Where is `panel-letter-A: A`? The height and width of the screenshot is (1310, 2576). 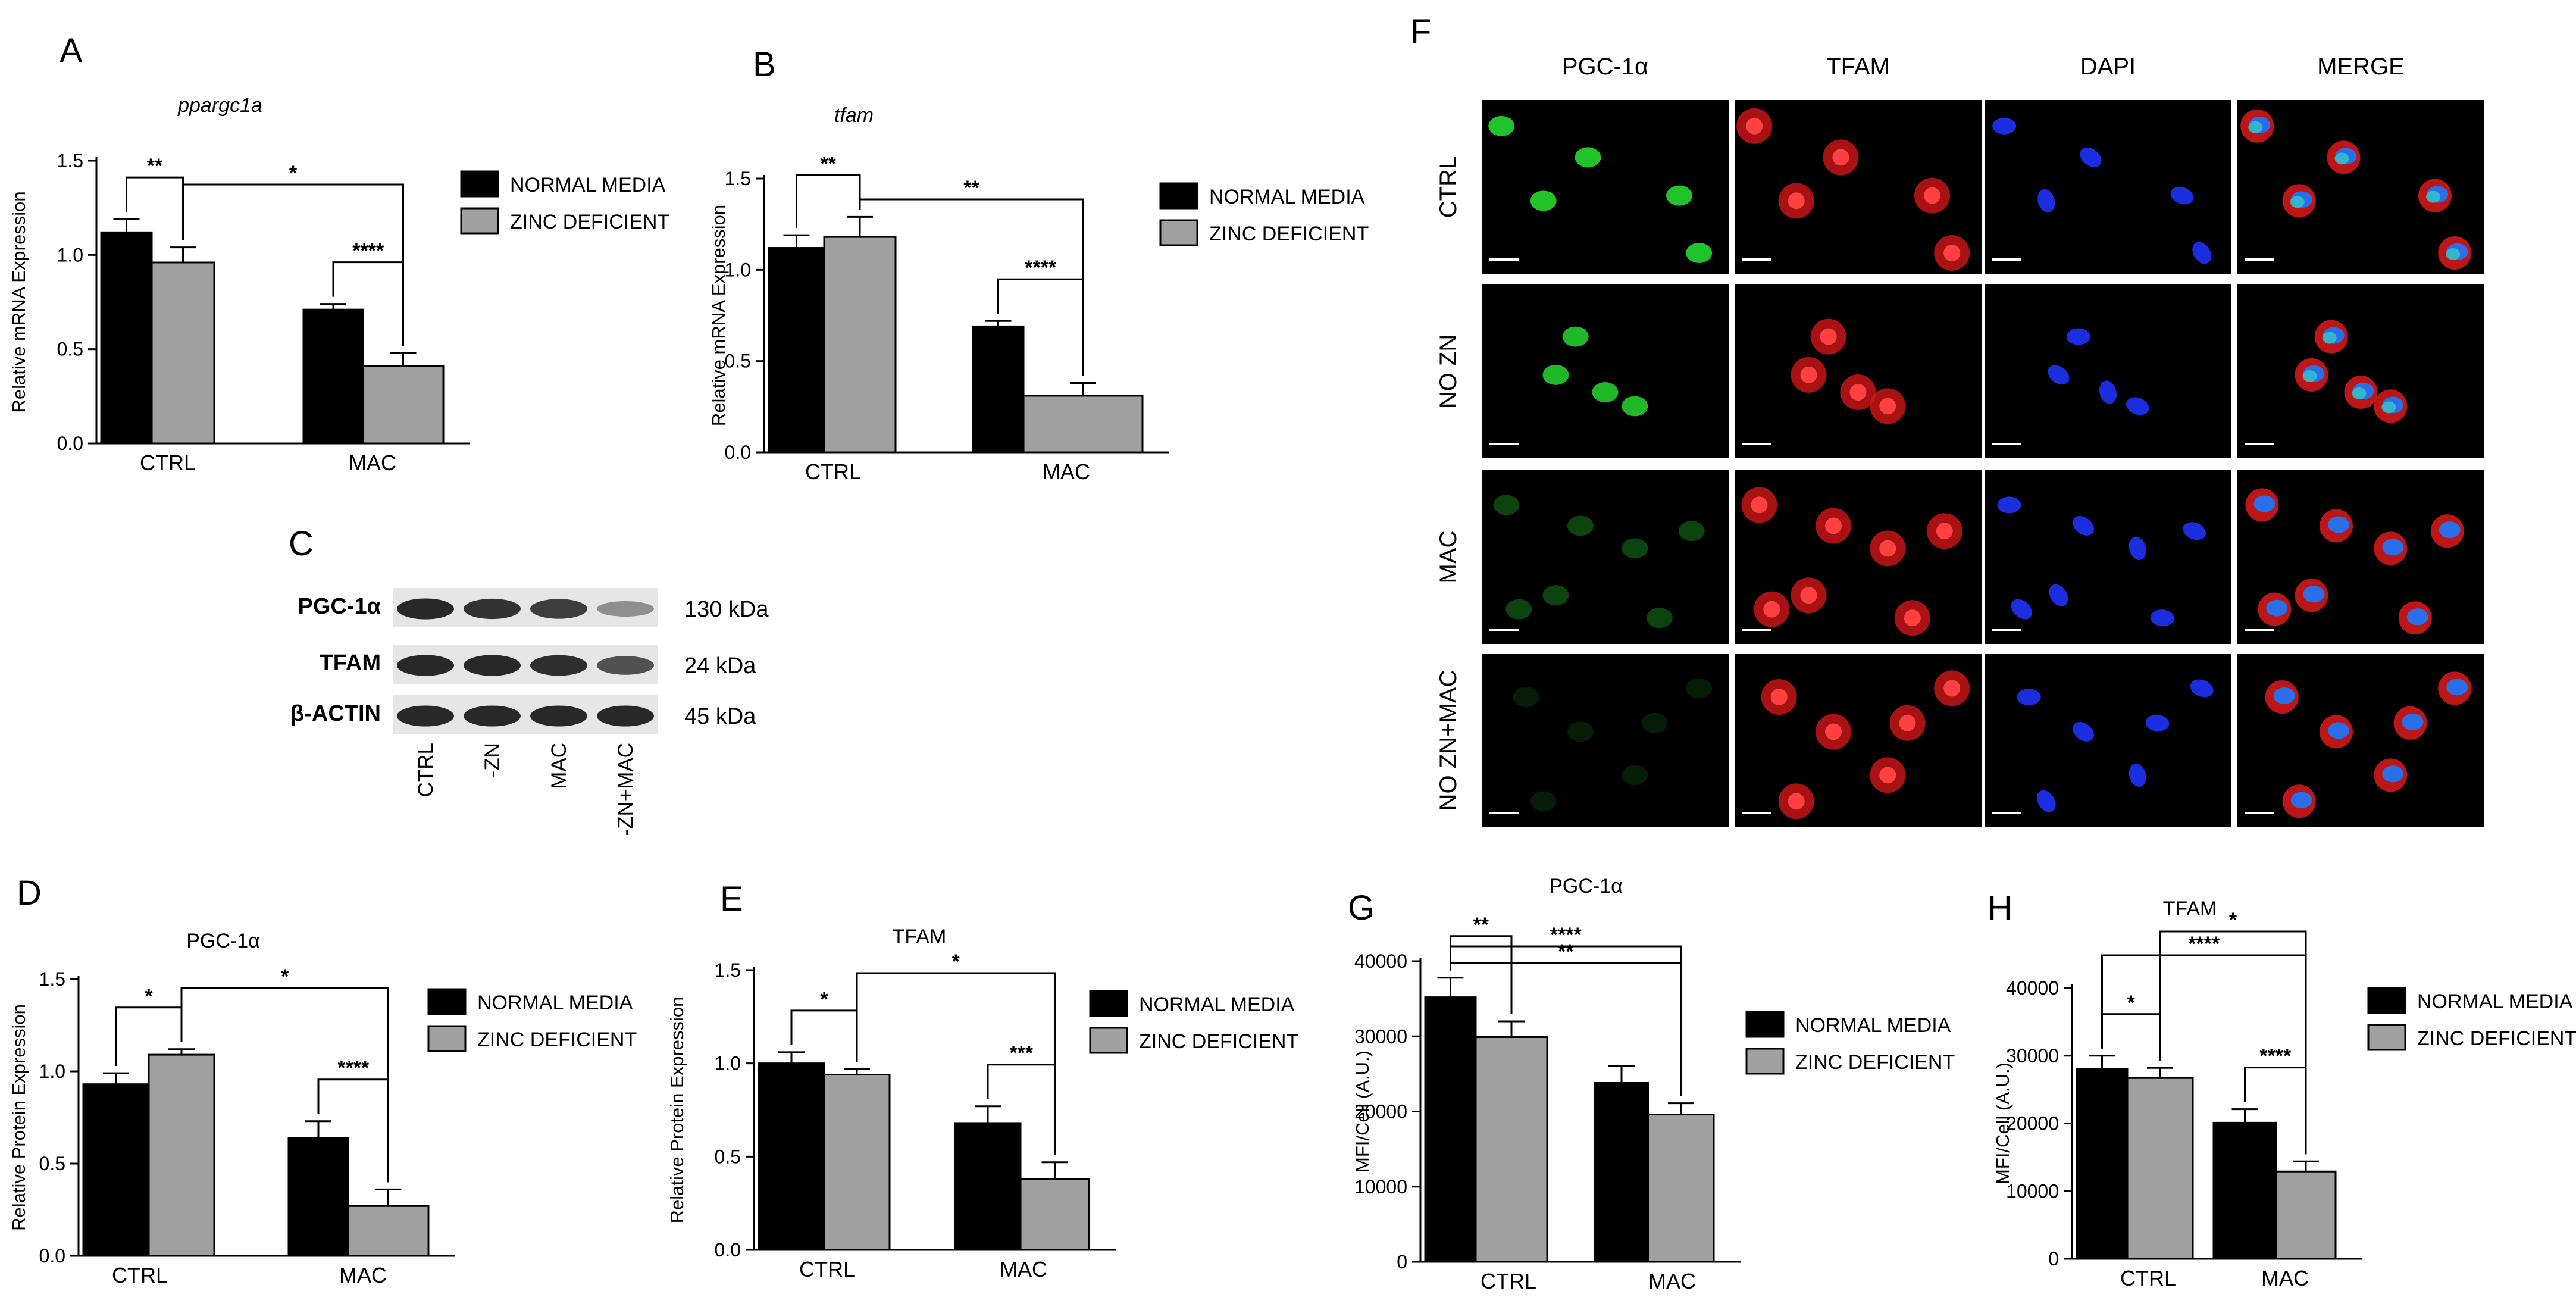 panel-letter-A: A is located at coordinates (71, 51).